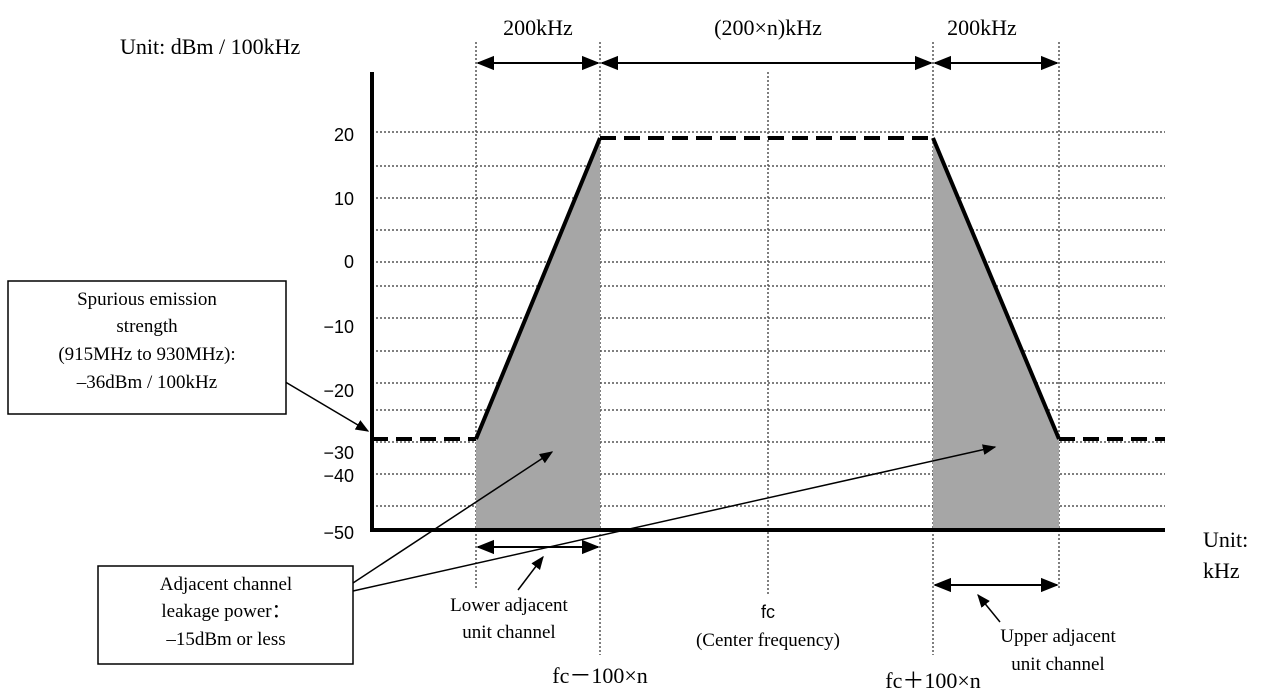 Image resolution: width=1284 pixels, height=693 pixels. I want to click on spurious-line: (915MHz to 930MHz):, so click(146, 354).